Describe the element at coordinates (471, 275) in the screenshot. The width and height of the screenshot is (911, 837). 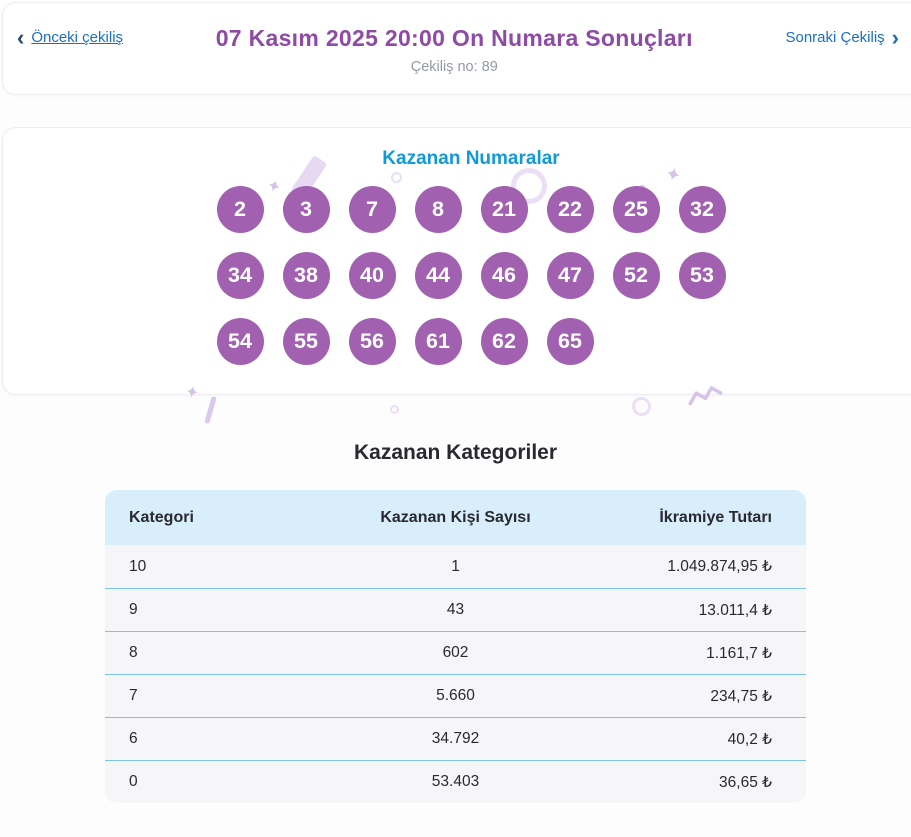
I see `winning-numbers-grid: 2 3 7 8 21 22 25 32 34 38 40 44 46 47 52 53 54 55 56 61 62 65` at that location.